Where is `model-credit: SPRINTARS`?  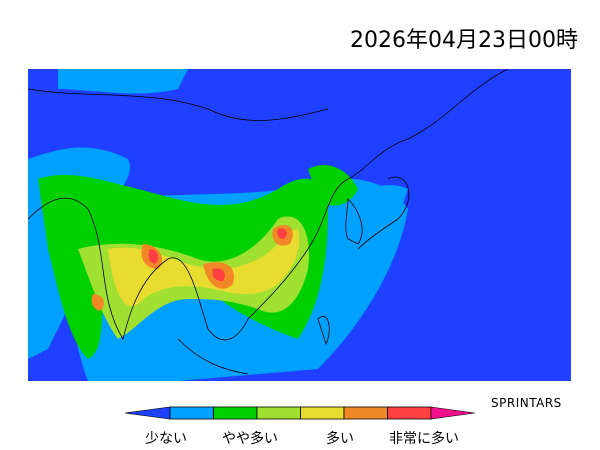 model-credit: SPRINTARS is located at coordinates (526, 403).